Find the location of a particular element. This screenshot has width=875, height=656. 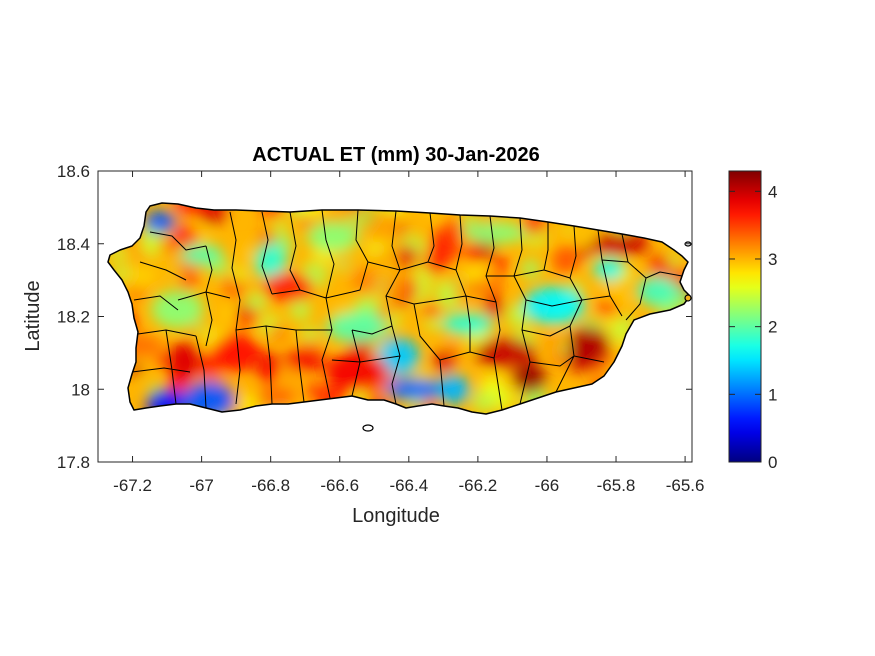

x-tick-label: -65.6 is located at coordinates (685, 485).